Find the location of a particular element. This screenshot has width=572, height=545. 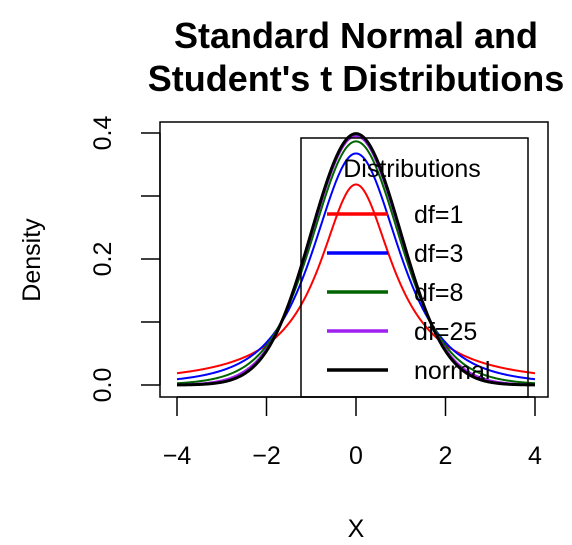

x-tick-label: −2 is located at coordinates (266, 456).